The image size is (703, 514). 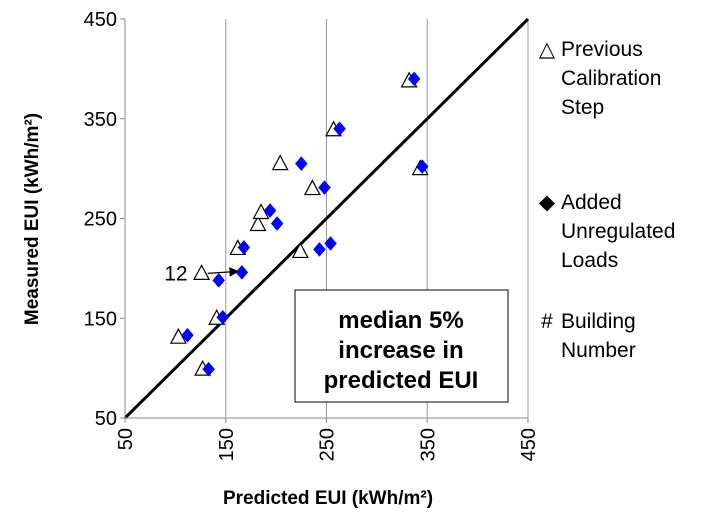 I want to click on legend-label: Building, so click(x=598, y=321).